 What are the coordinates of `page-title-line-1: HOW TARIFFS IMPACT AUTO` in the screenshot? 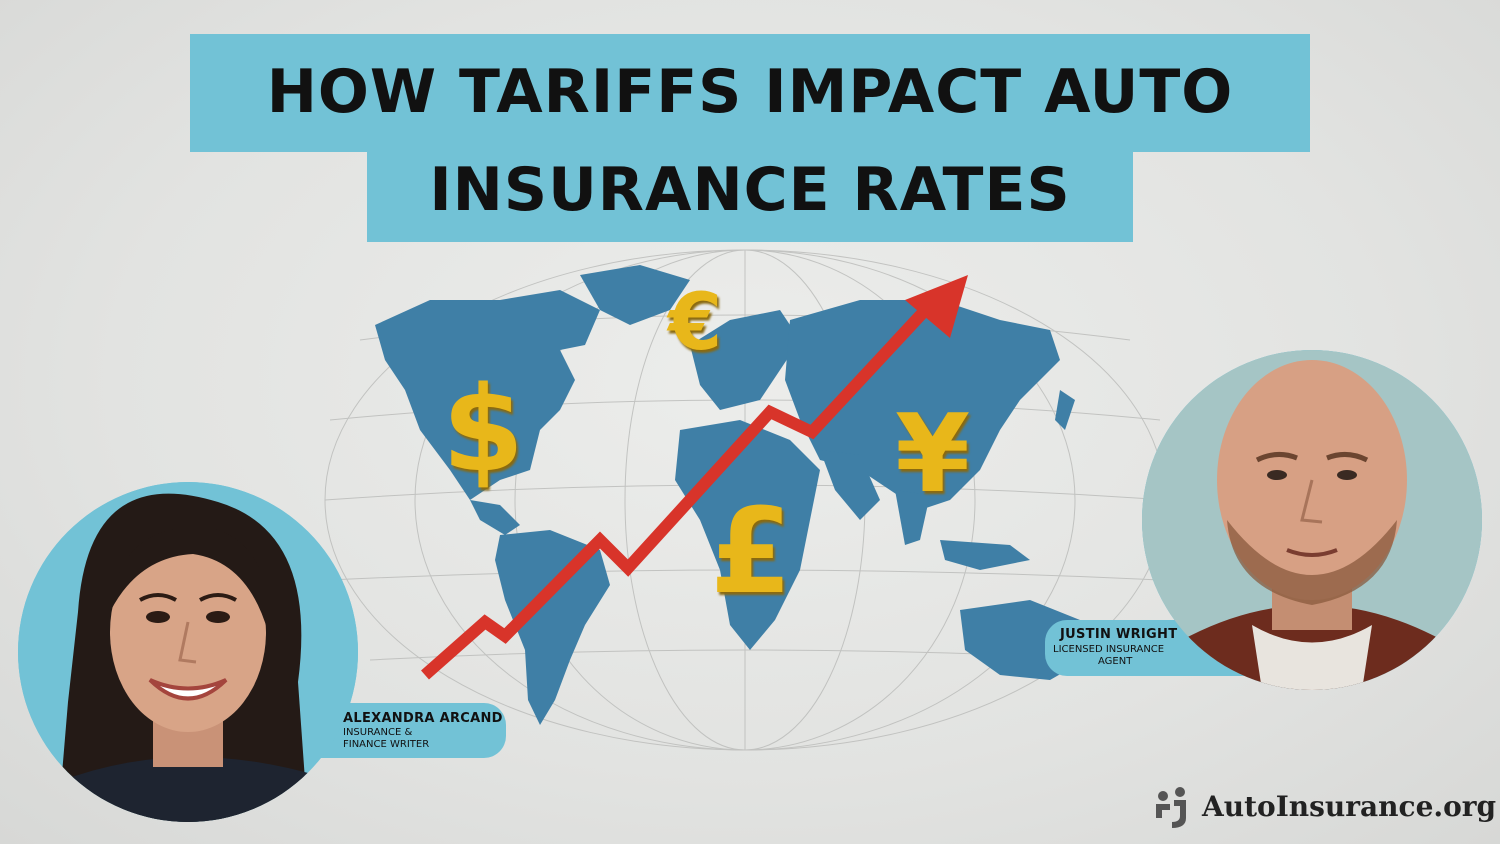 It's located at (750, 92).